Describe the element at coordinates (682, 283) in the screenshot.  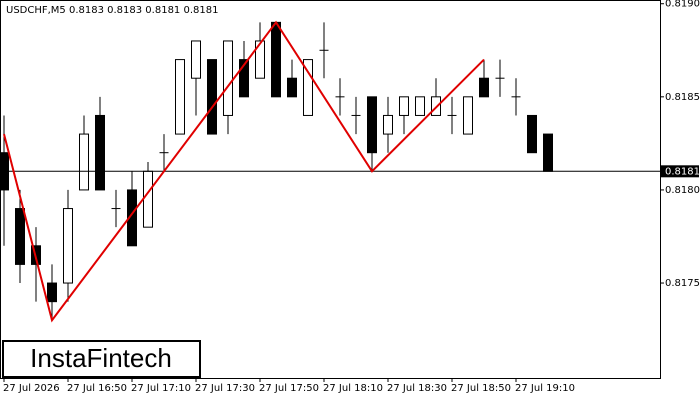
I see `y-tick-label: 0.8175` at that location.